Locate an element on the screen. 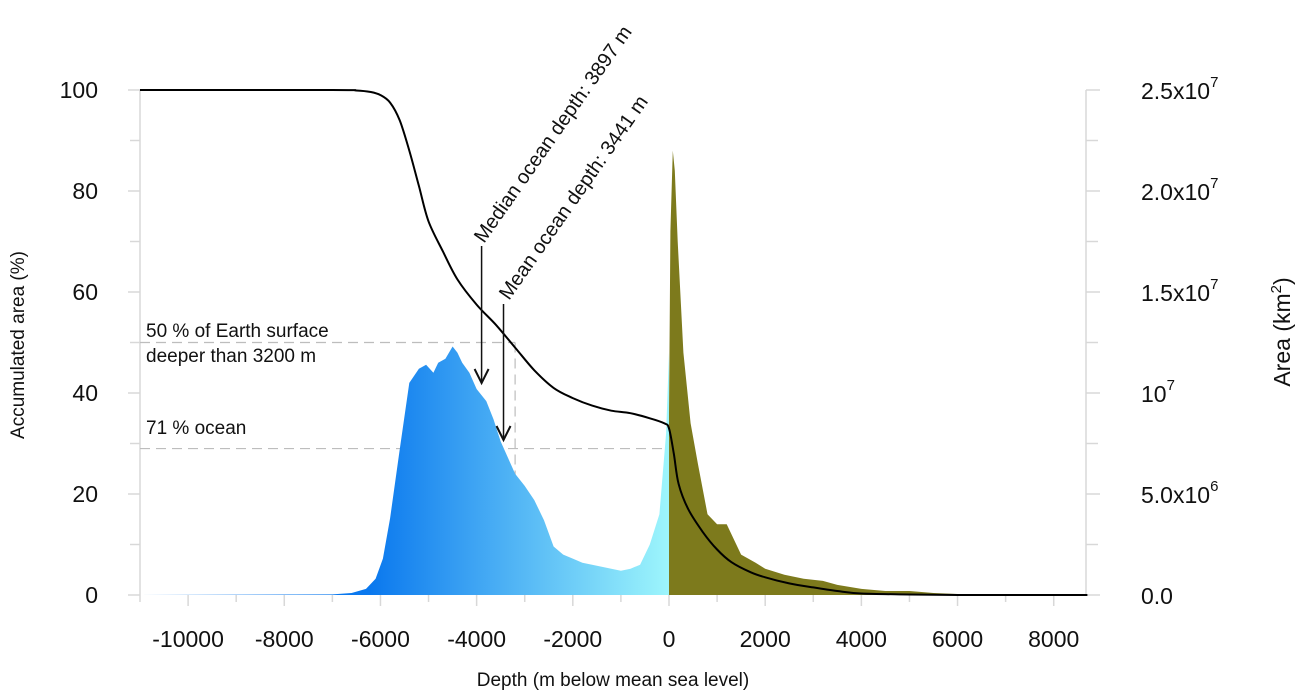 The height and width of the screenshot is (693, 1306). y-tick-label: 20 is located at coordinates (85, 494).